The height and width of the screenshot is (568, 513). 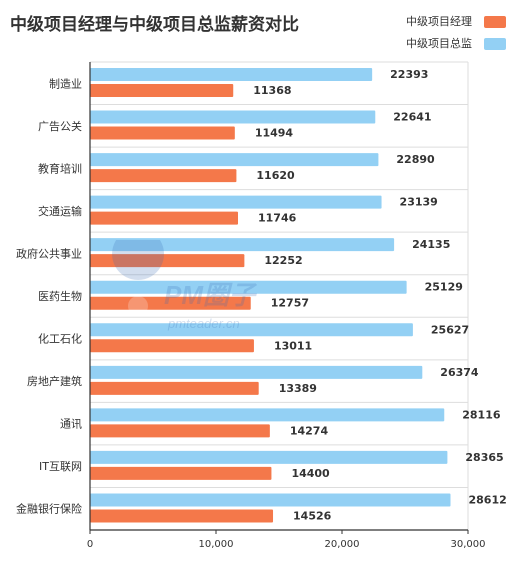 What do you see at coordinates (154, 25) in the screenshot?
I see `chart-title: 中级项目经理与中级项目总监薪资对比` at bounding box center [154, 25].